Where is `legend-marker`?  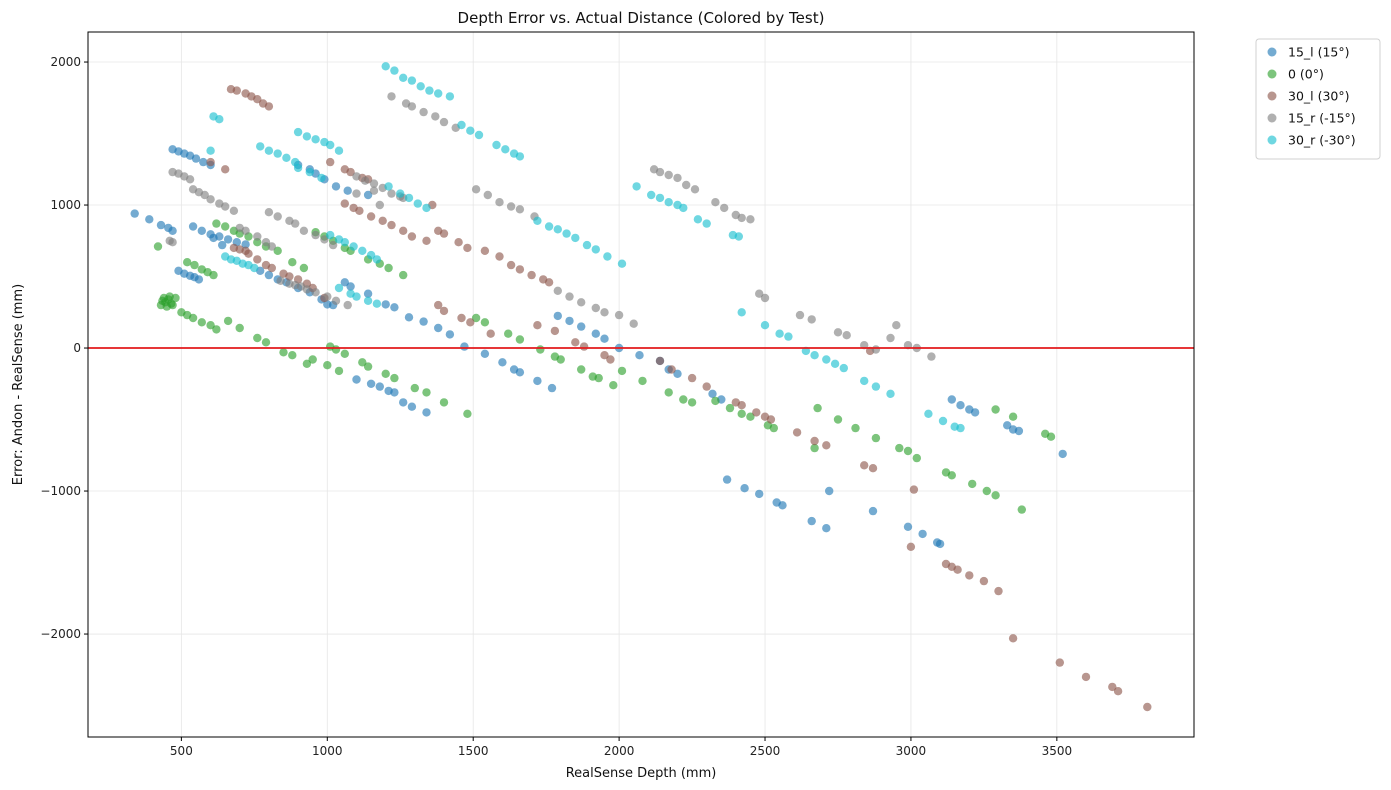
legend-marker is located at coordinates (1272, 52).